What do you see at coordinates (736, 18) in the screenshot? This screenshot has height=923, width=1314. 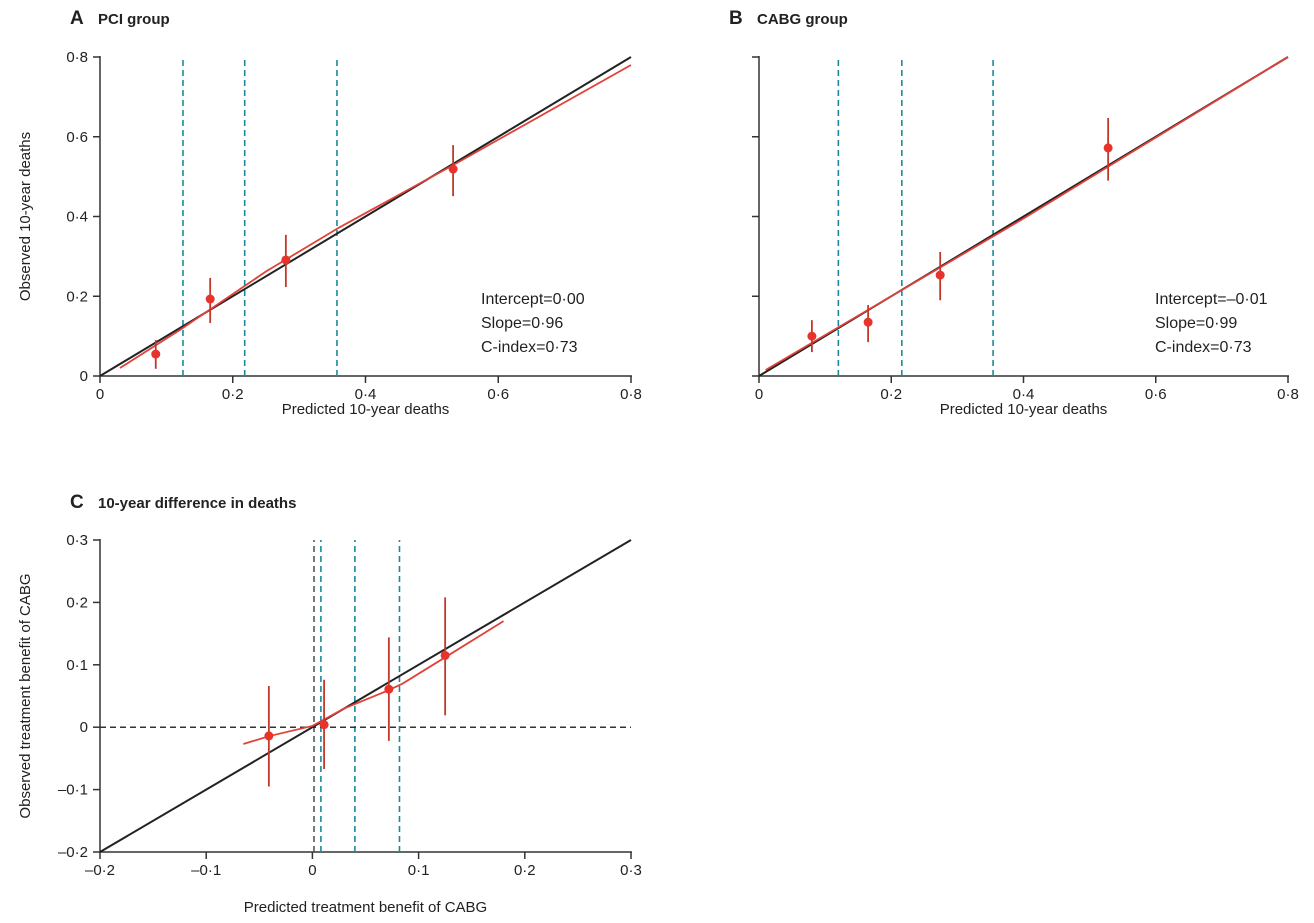 I see `panel-letter: B` at bounding box center [736, 18].